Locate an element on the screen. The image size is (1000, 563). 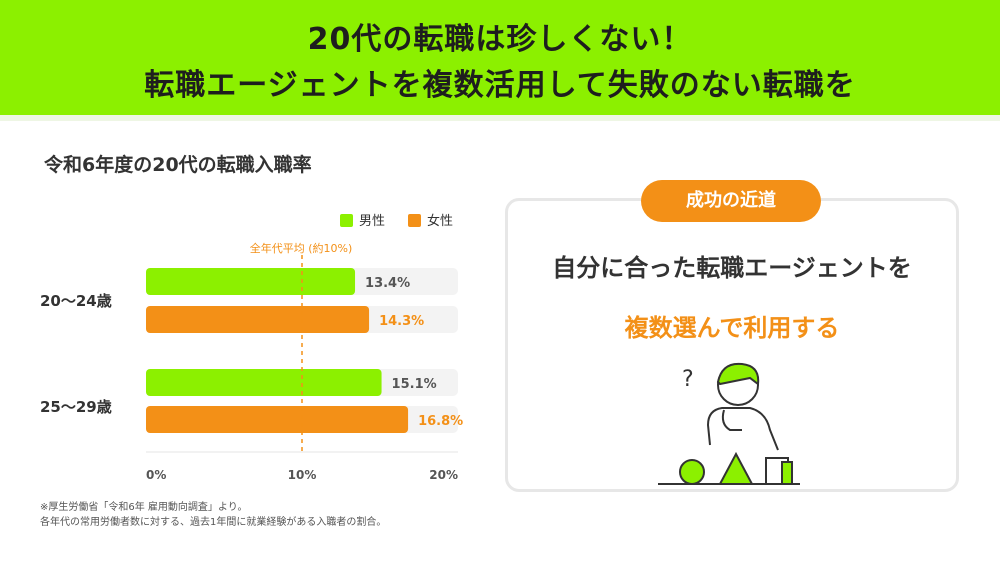
tip-line-1: 自分に合った転職エージェントを is located at coordinates (732, 268).